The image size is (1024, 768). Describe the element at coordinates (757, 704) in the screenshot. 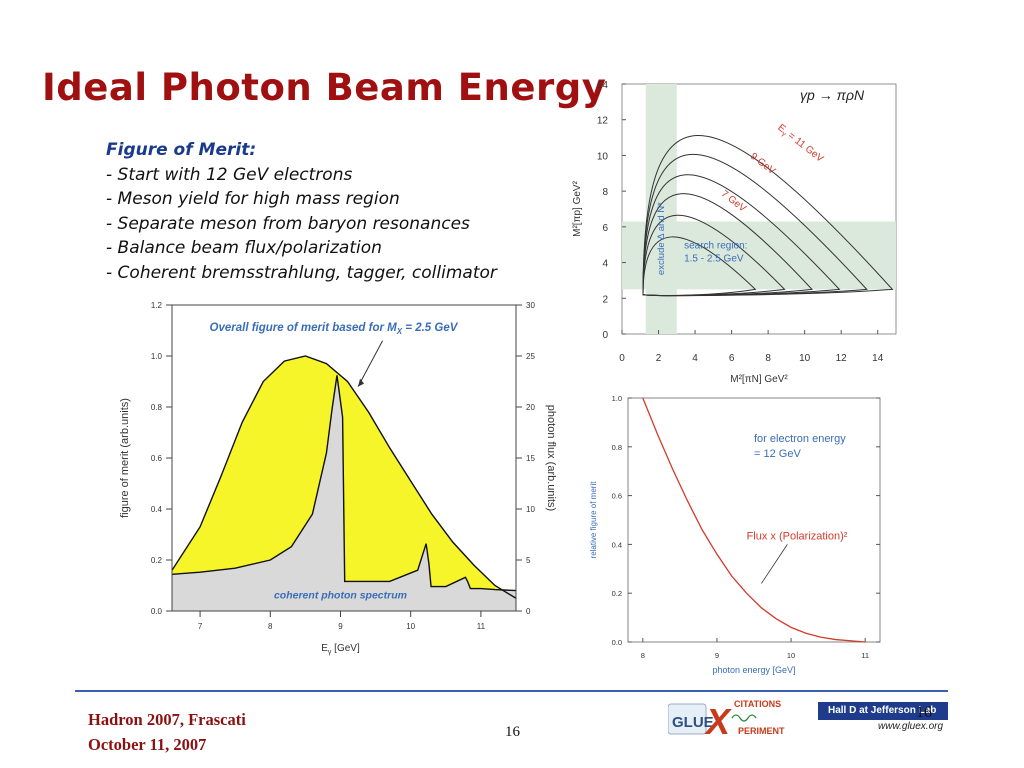

I see `gluex-citations-text: CITATIONS` at that location.